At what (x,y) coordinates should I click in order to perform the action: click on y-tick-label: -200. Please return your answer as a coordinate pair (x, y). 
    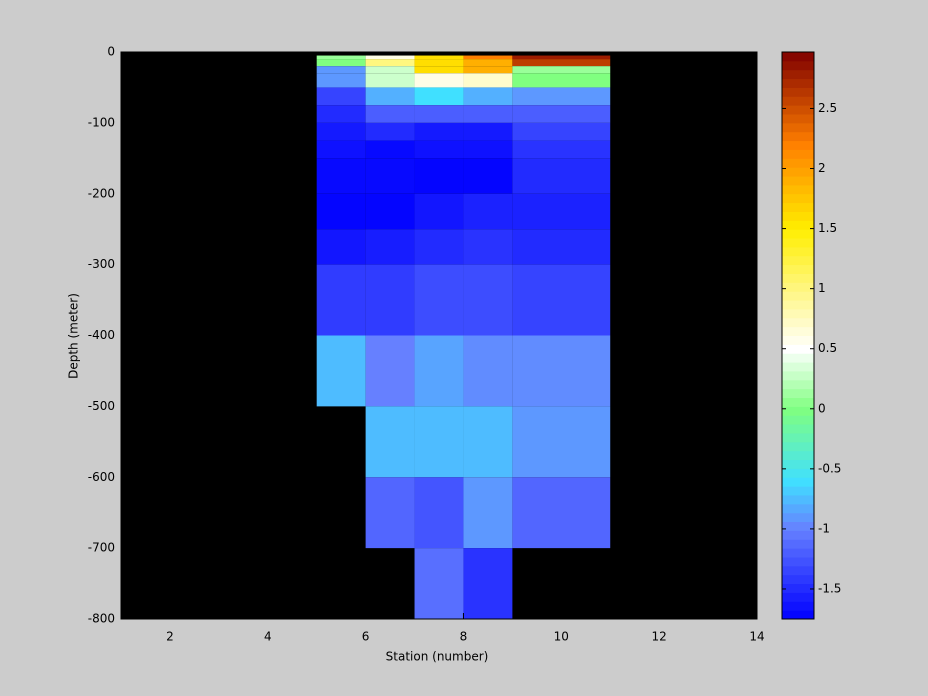
    Looking at the image, I should click on (101, 193).